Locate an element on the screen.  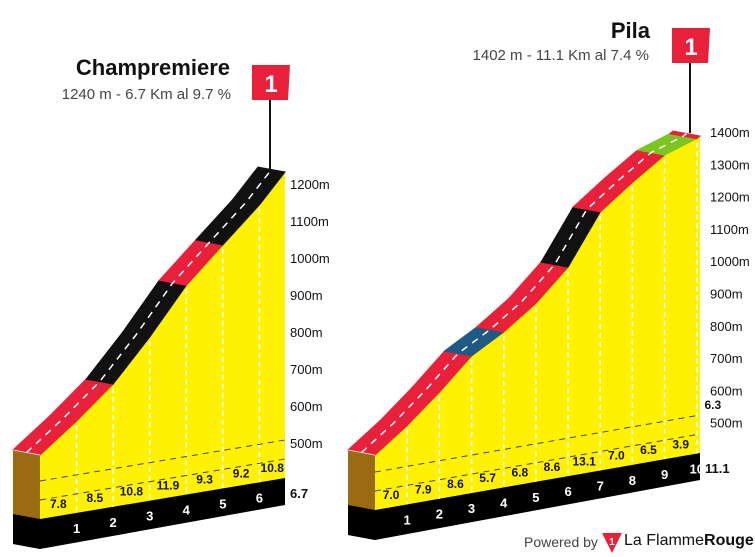
flamme-rouge-logo-icon: 1 is located at coordinates (612, 543).